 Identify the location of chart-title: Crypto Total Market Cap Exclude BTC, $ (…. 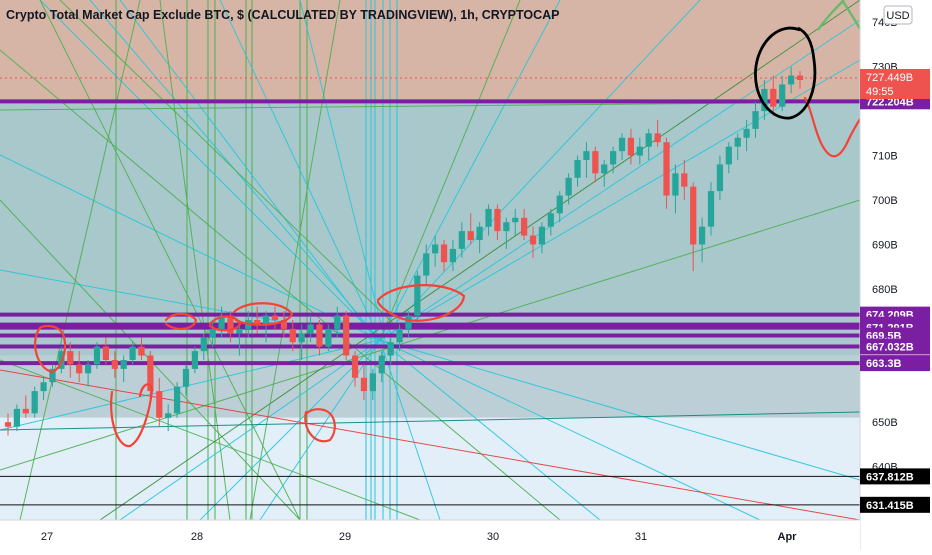
(283, 15).